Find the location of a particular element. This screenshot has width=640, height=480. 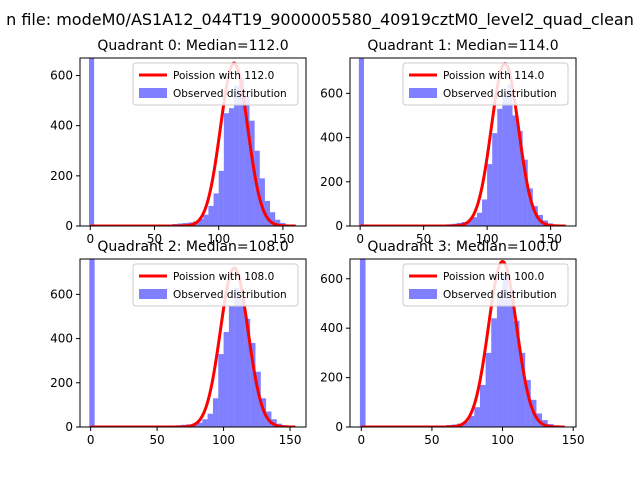

subplot-title: Quadrant 3: Median=100.0 is located at coordinates (462, 247).